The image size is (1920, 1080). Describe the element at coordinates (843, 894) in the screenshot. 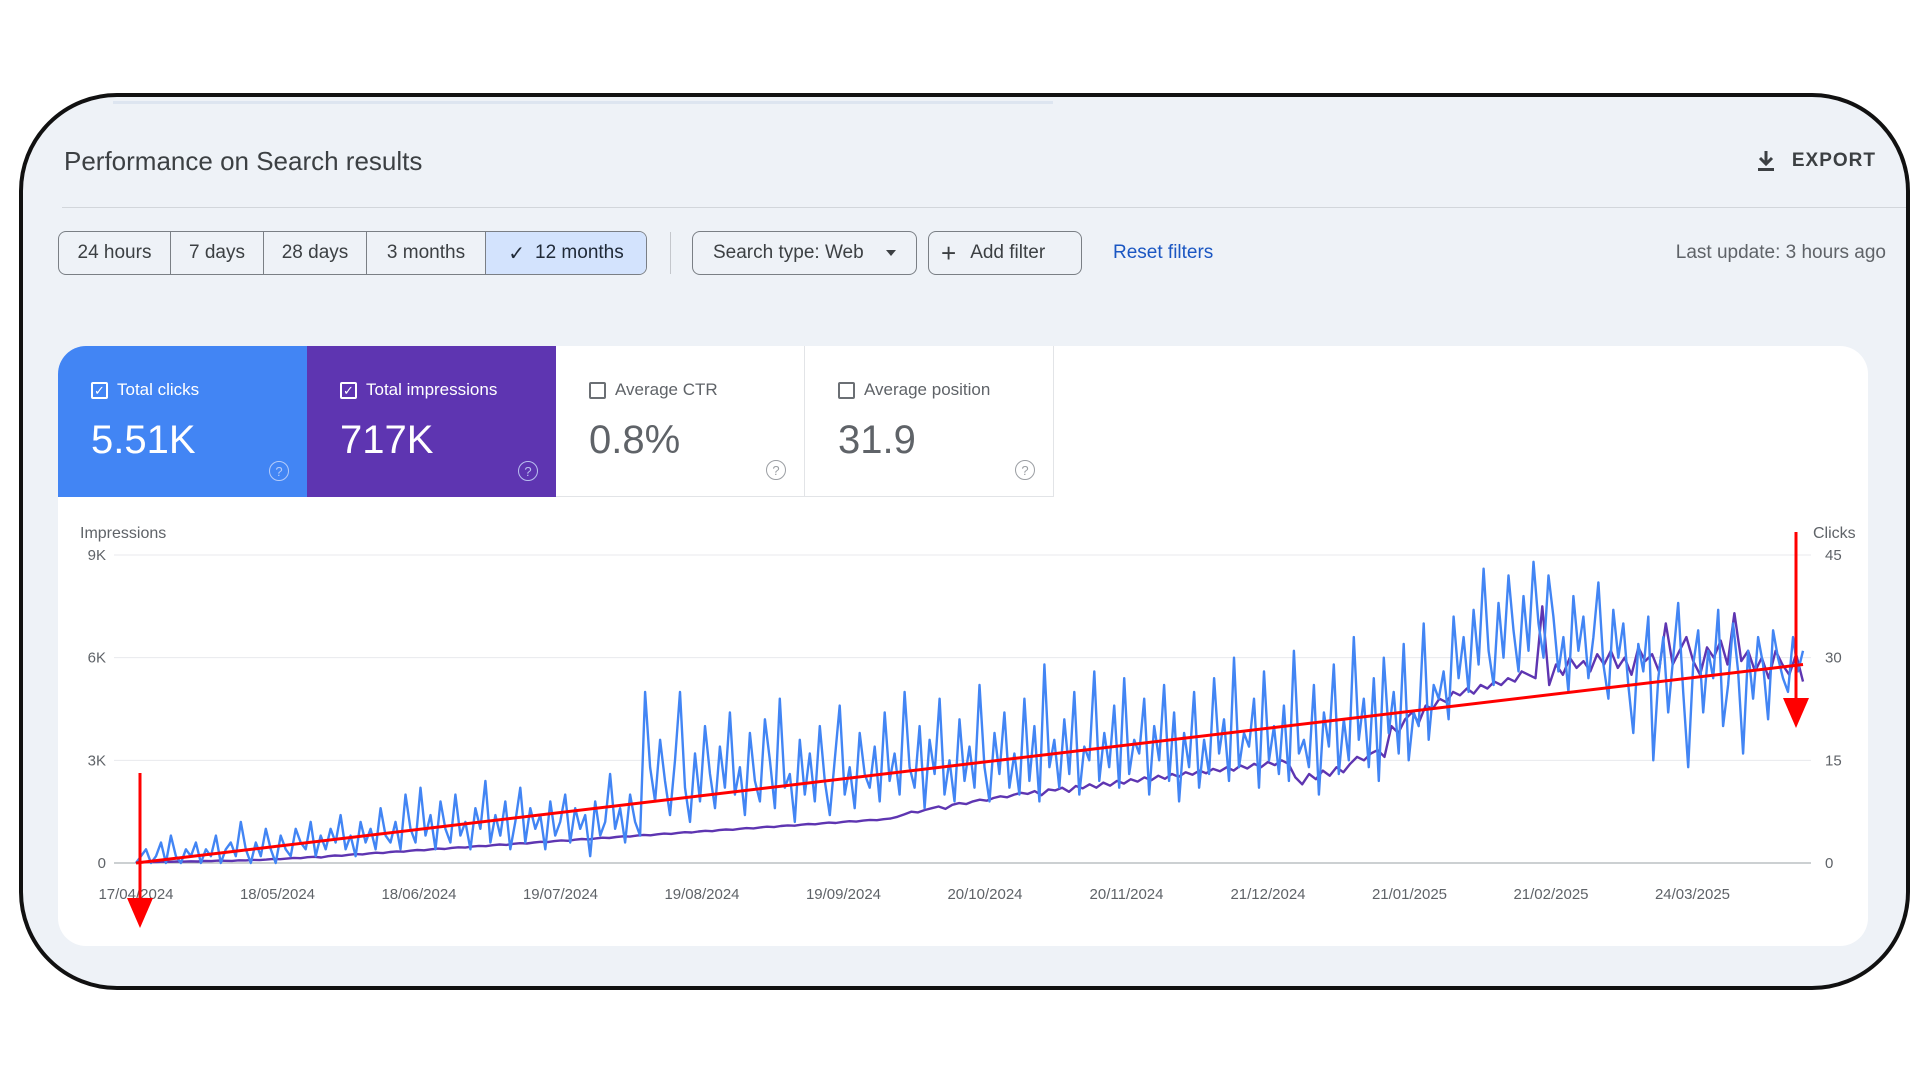

I see `x-tick-label: 19/09/2024` at that location.